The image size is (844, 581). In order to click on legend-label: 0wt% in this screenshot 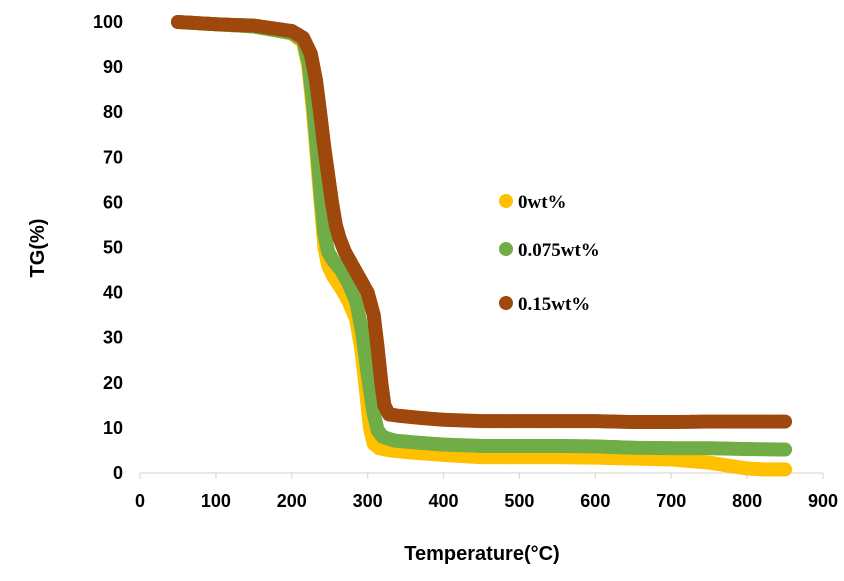, I will do `click(542, 202)`.